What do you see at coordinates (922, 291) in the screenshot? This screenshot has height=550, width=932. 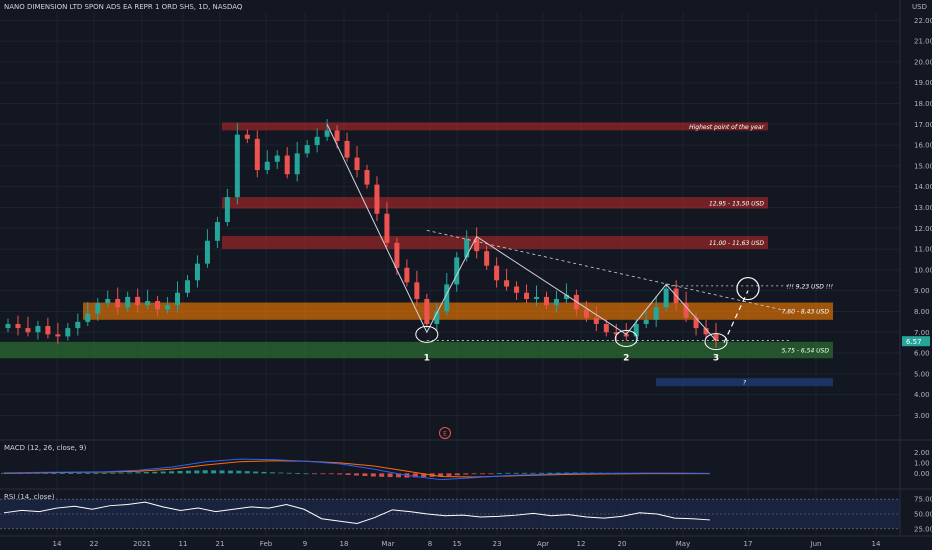 I see `price-tick-label: 9.00` at bounding box center [922, 291].